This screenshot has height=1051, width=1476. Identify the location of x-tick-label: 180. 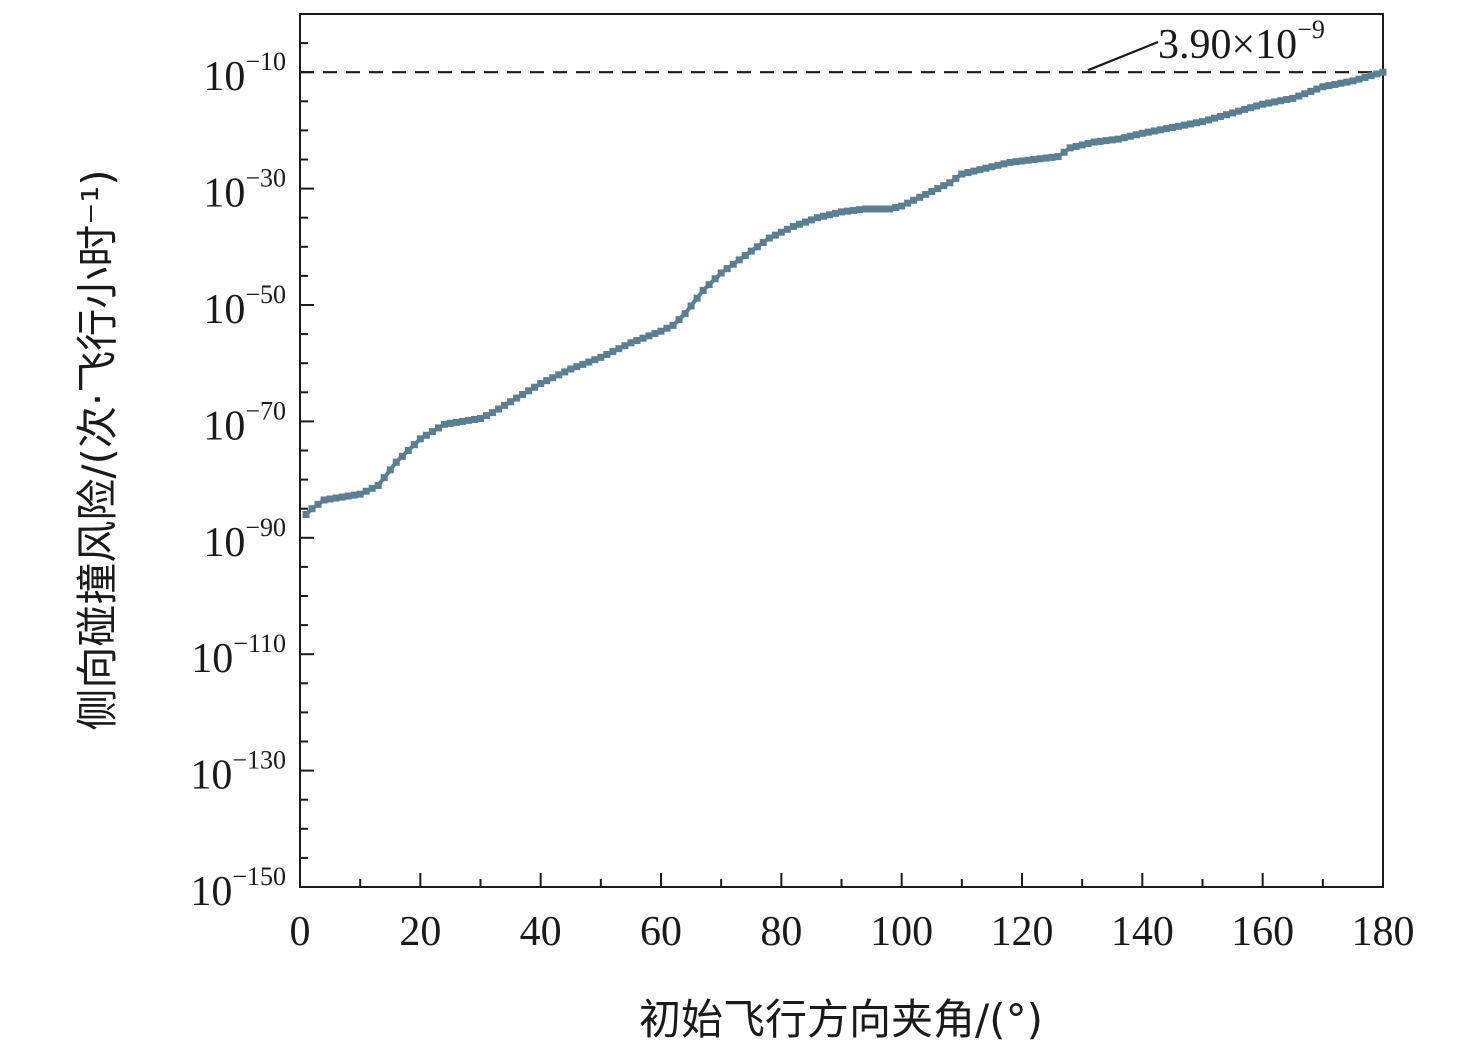
(1383, 932).